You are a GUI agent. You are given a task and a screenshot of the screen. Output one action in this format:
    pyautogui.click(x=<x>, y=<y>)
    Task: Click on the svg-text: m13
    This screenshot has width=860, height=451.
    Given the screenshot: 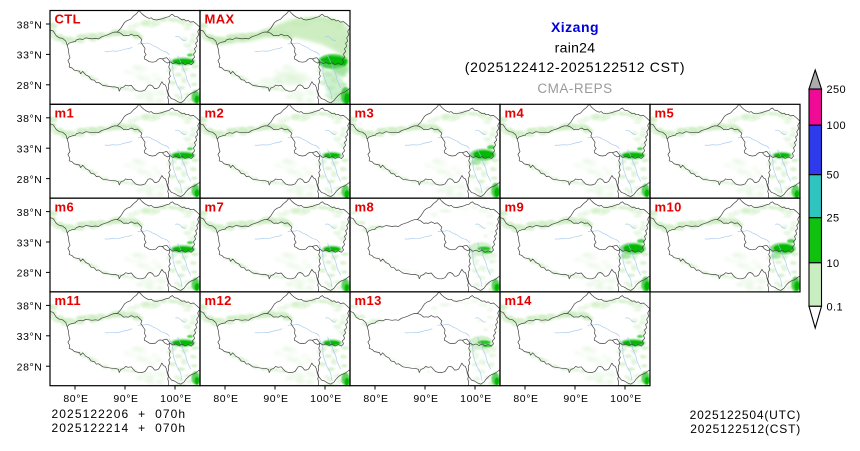 What is the action you would take?
    pyautogui.click(x=368, y=300)
    